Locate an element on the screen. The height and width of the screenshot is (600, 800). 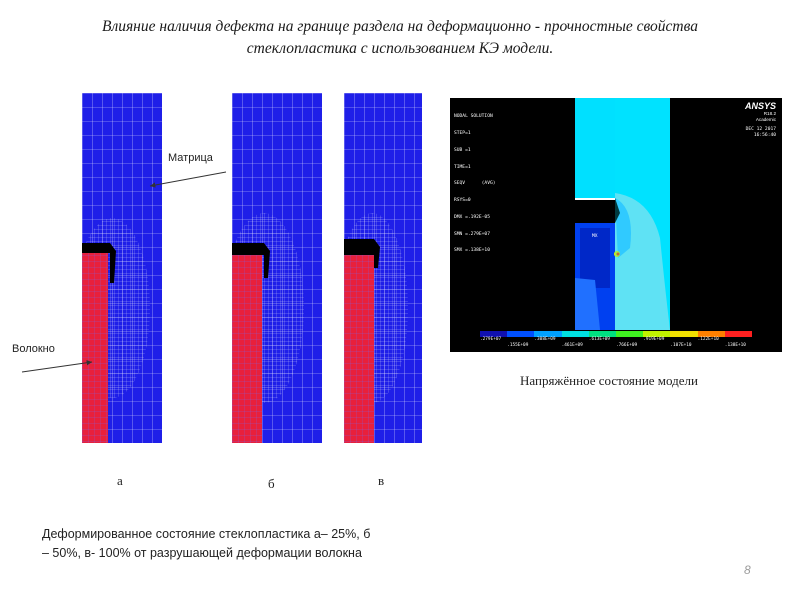
mesh-panel-b is located at coordinates (277, 268).